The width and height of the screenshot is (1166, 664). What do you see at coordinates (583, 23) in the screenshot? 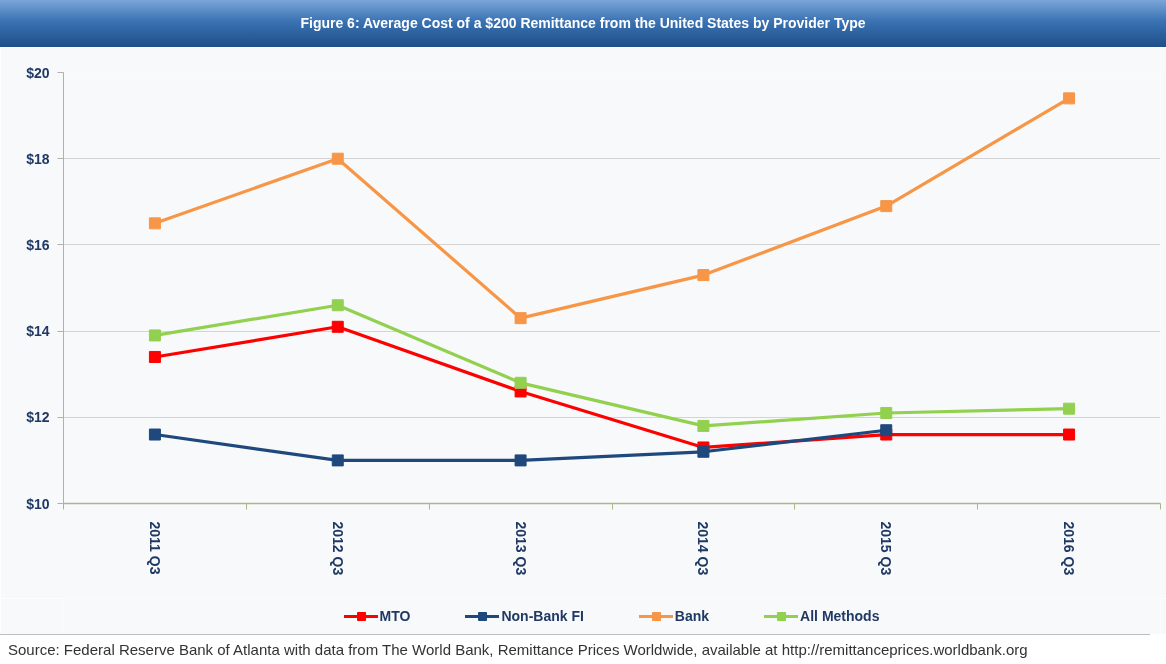
I see `chart-title: Figure 6: Average Cost of a $200 Remittance from the United States by Provider Type` at bounding box center [583, 23].